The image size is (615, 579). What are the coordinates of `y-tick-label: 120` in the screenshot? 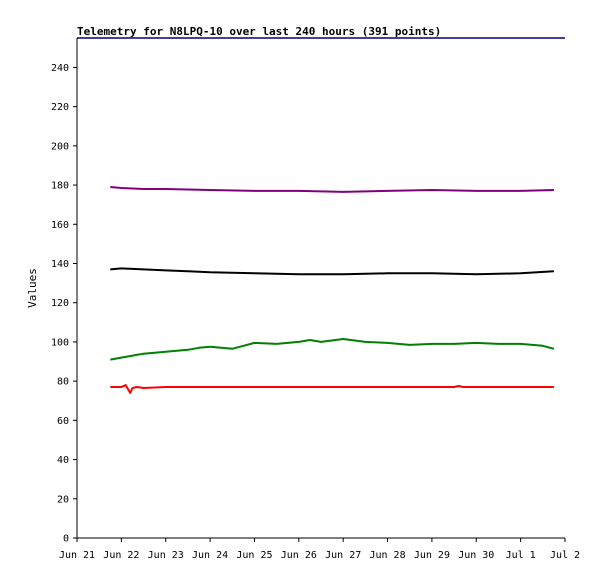 It's located at (60, 303).